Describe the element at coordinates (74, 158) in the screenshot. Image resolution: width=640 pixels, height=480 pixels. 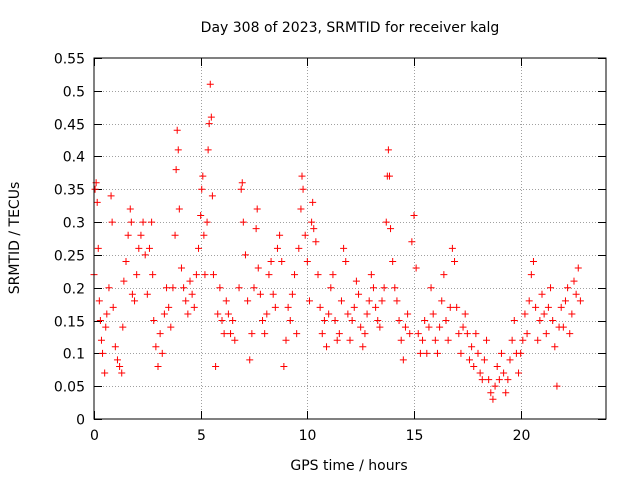
I see `y-tick-label: 0.4` at that location.